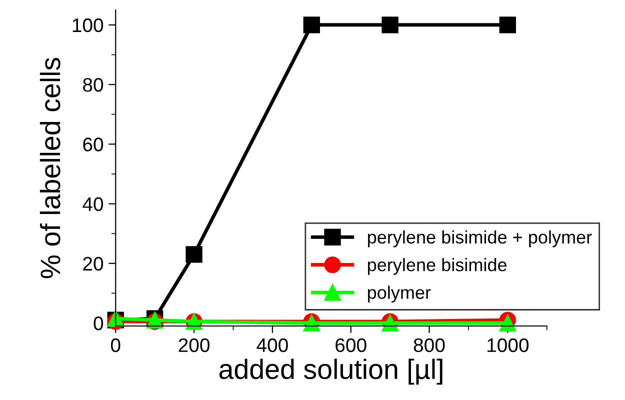 The height and width of the screenshot is (400, 625). I want to click on x-axis-title: added solution [µl], so click(330, 371).